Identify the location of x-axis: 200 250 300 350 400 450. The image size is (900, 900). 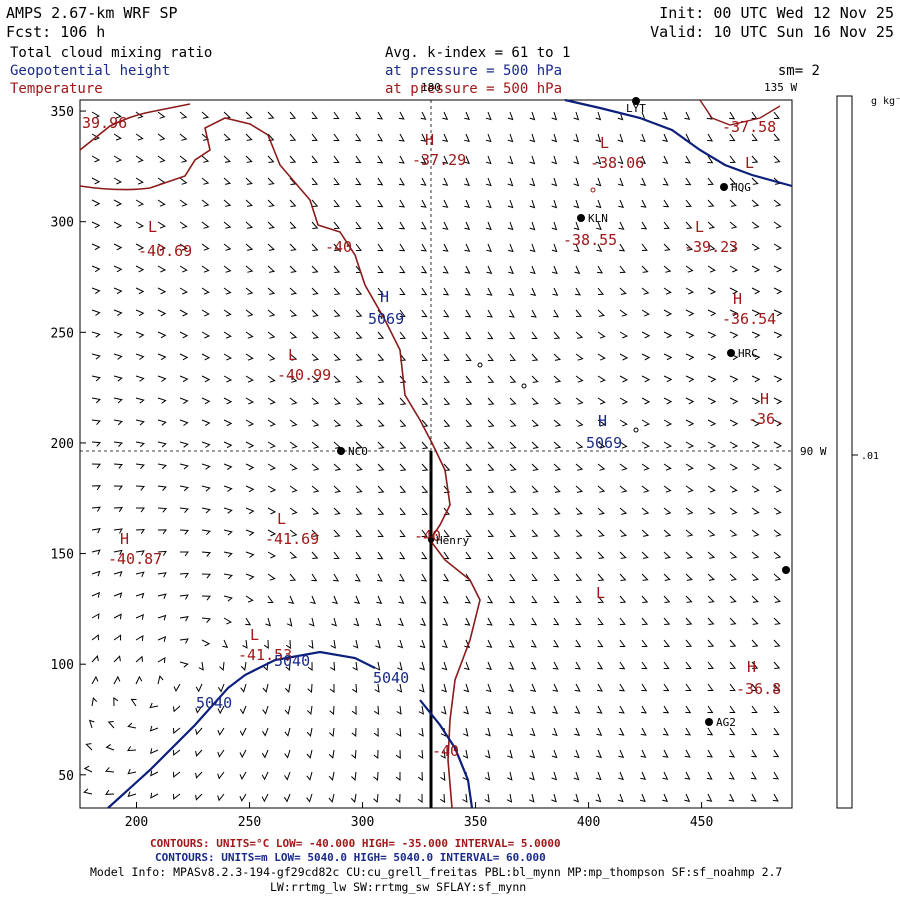
(419, 816).